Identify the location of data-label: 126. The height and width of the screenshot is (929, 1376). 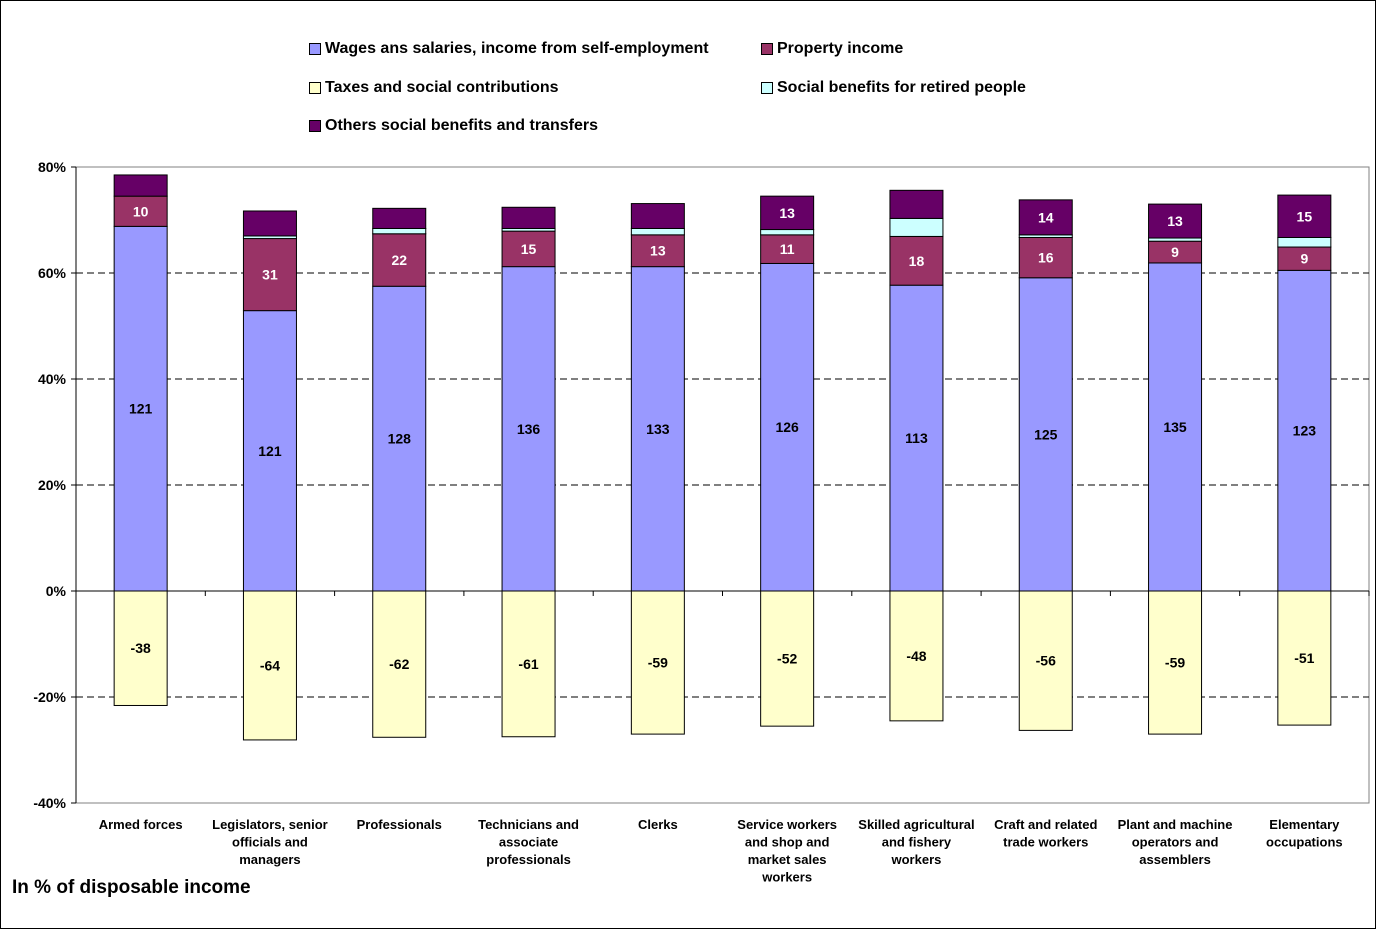
(787, 427).